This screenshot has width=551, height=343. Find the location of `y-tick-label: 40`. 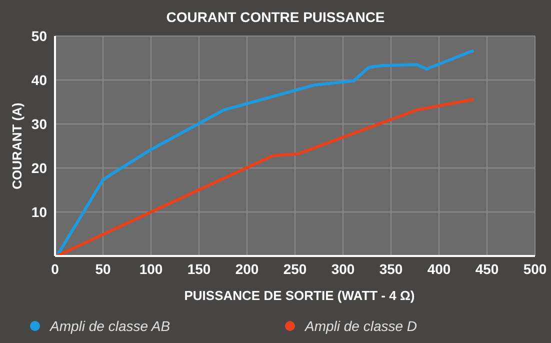

y-tick-label: 40 is located at coordinates (39, 80).